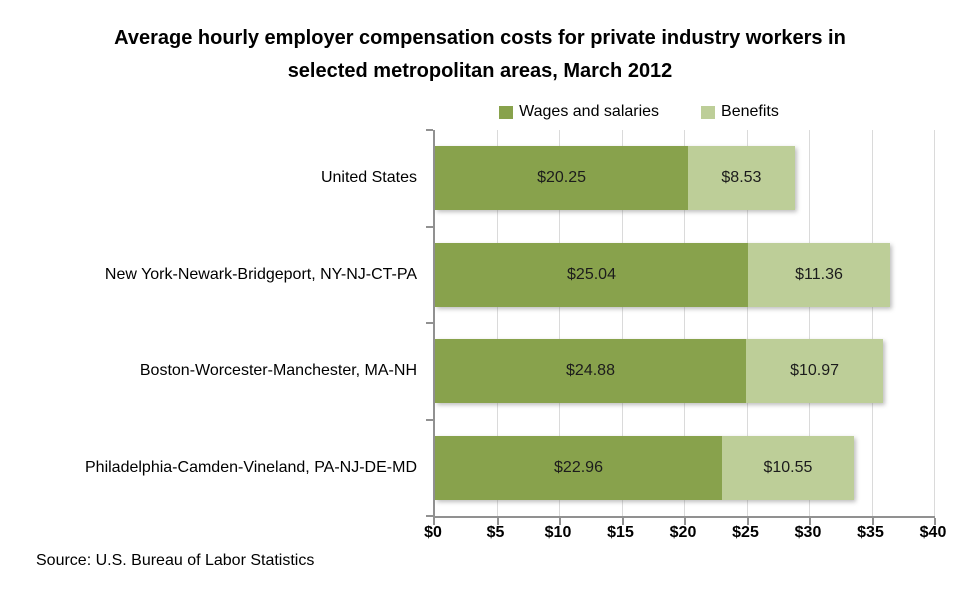  I want to click on bar-segment-benefits: $10.55, so click(788, 467).